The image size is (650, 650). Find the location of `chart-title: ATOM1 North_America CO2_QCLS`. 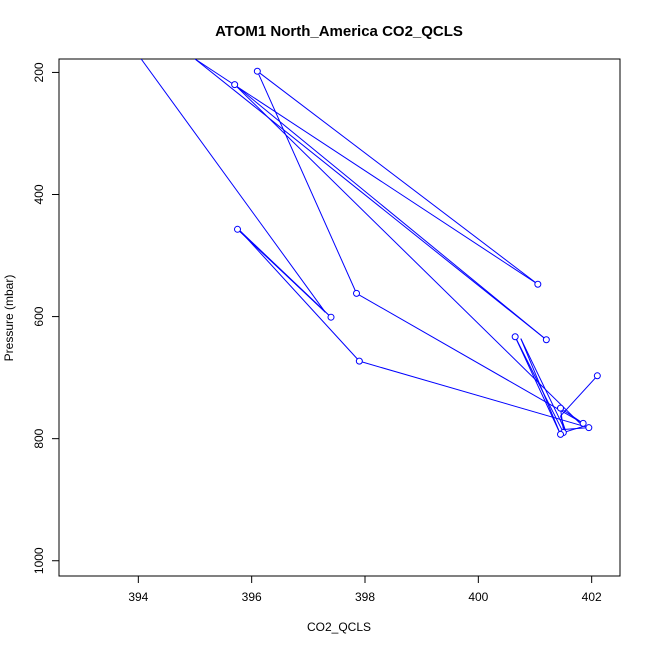

chart-title: ATOM1 North_America CO2_QCLS is located at coordinates (339, 31).